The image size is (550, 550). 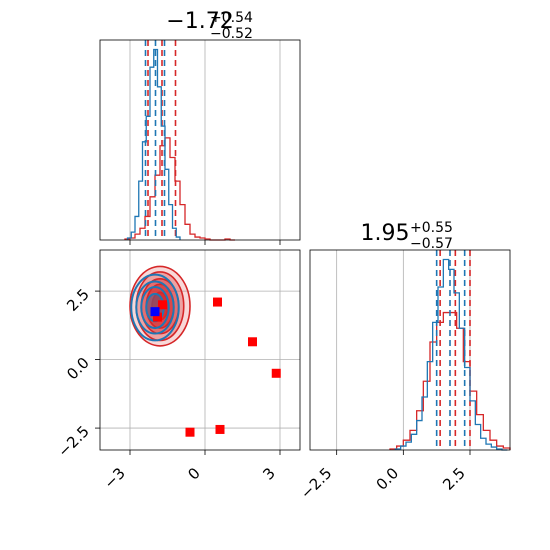 I want to click on scatter-frame, so click(x=200, y=350).